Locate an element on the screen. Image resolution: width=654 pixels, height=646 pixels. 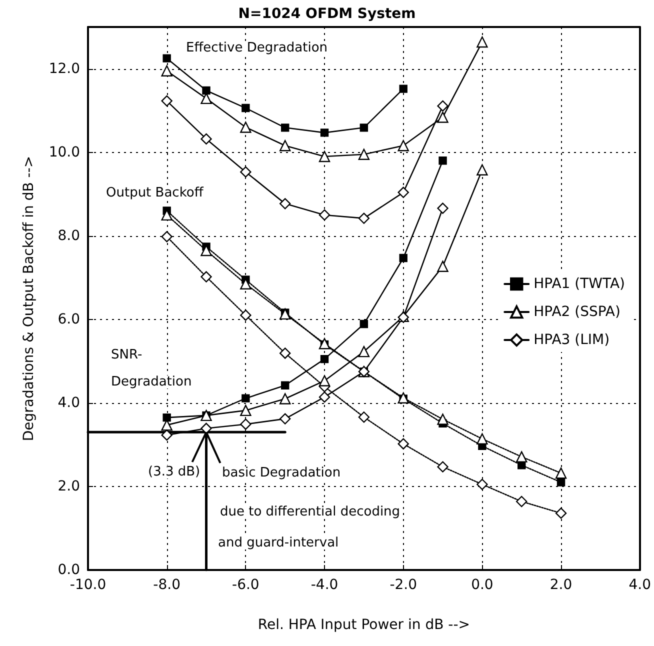
annotation: and guard-interval is located at coordinates (278, 543).